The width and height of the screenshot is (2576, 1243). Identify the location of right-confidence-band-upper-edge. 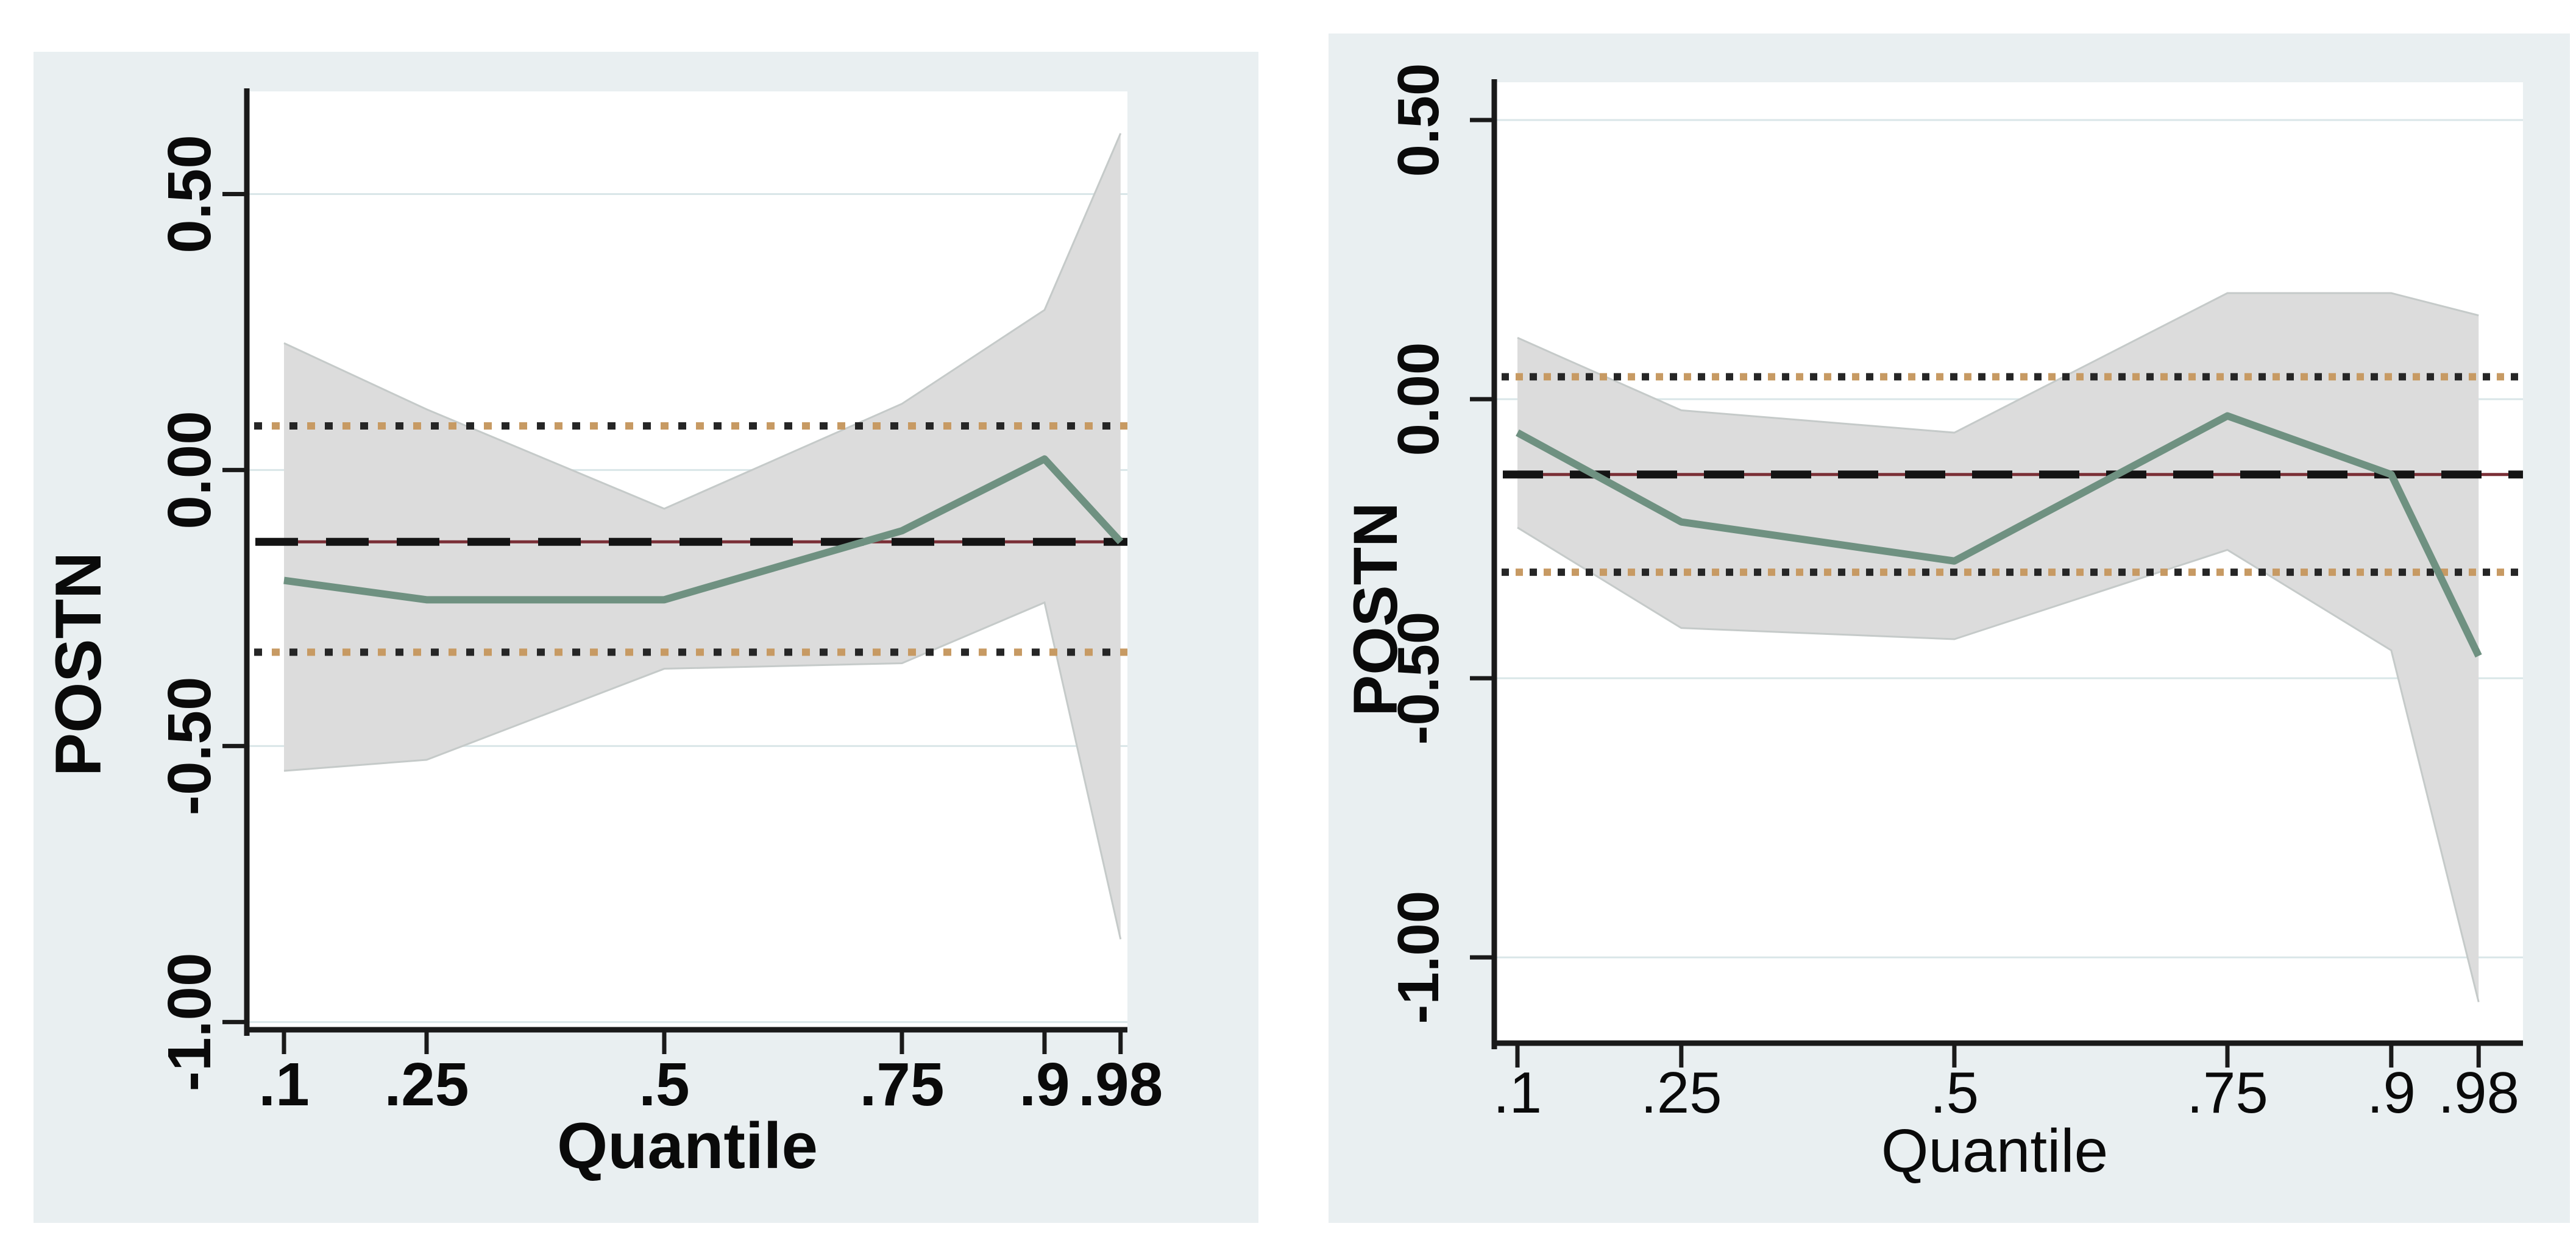
(1998, 363).